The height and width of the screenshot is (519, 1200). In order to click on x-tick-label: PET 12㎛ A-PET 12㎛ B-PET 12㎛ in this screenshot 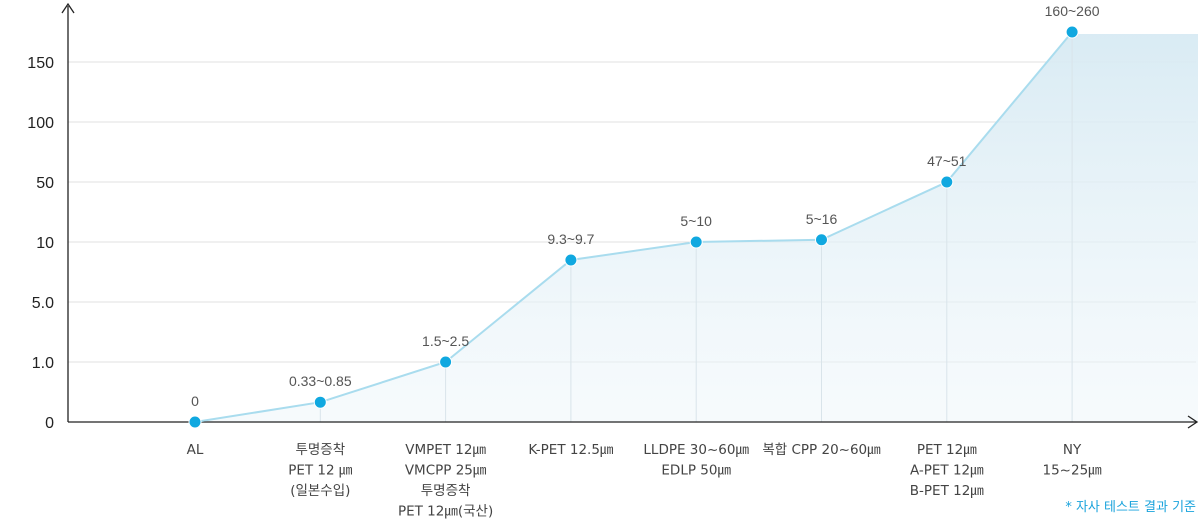, I will do `click(947, 470)`.